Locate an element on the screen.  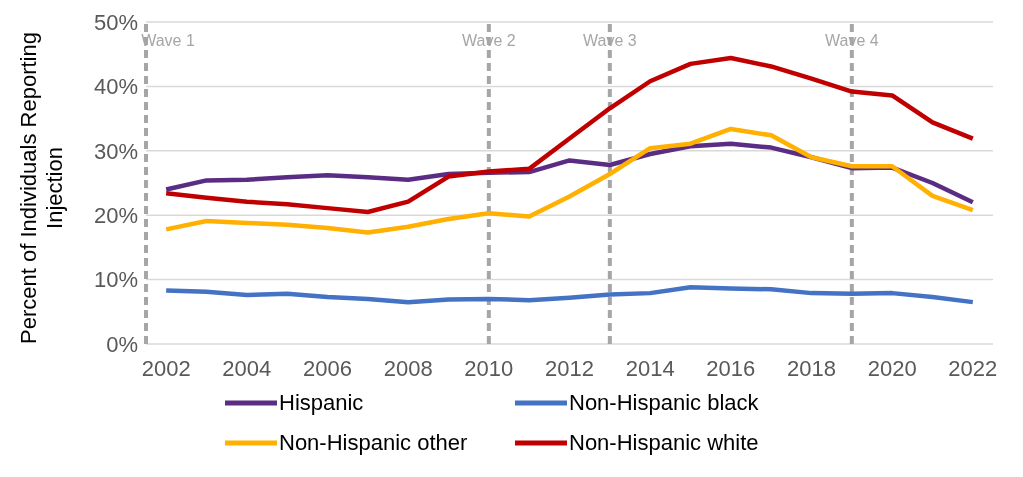
legend-label: Hispanic is located at coordinates (321, 403).